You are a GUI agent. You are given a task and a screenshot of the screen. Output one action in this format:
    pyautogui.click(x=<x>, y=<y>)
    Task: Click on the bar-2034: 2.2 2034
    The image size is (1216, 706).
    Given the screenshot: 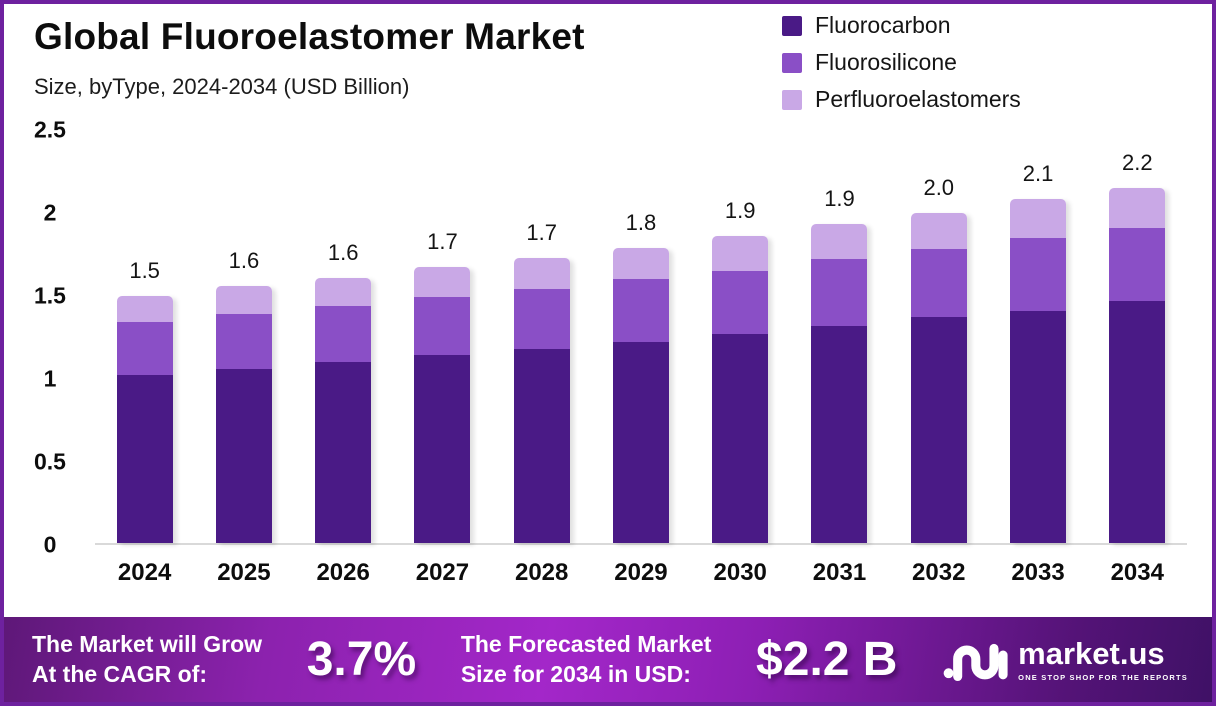 What is the action you would take?
    pyautogui.click(x=1137, y=358)
    